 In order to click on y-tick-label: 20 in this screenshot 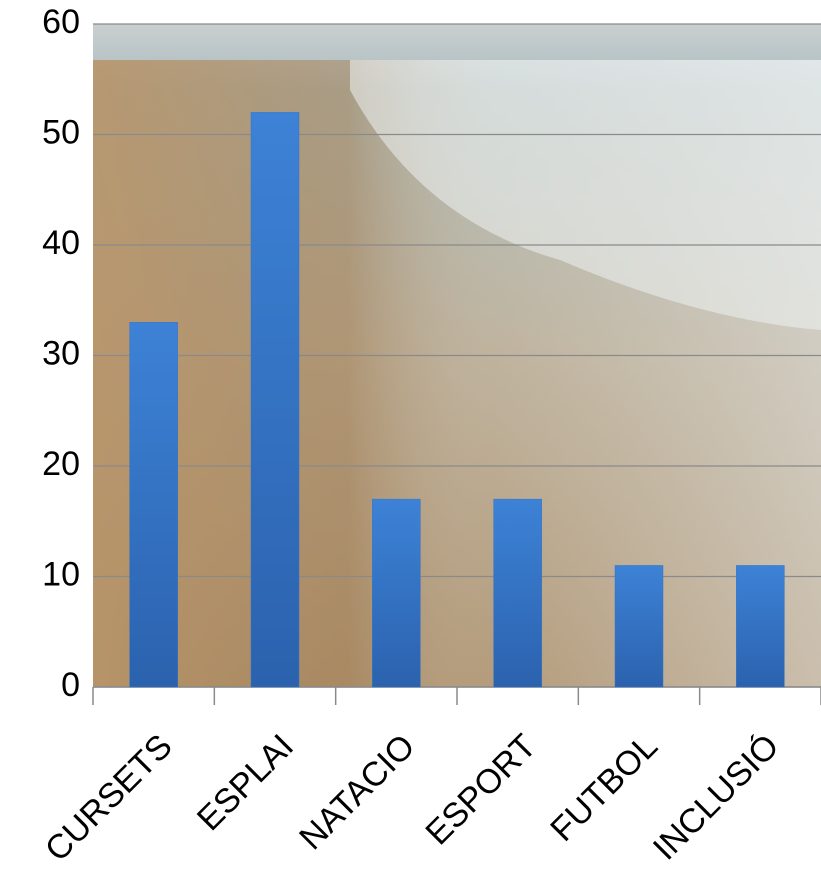, I will do `click(61, 464)`.